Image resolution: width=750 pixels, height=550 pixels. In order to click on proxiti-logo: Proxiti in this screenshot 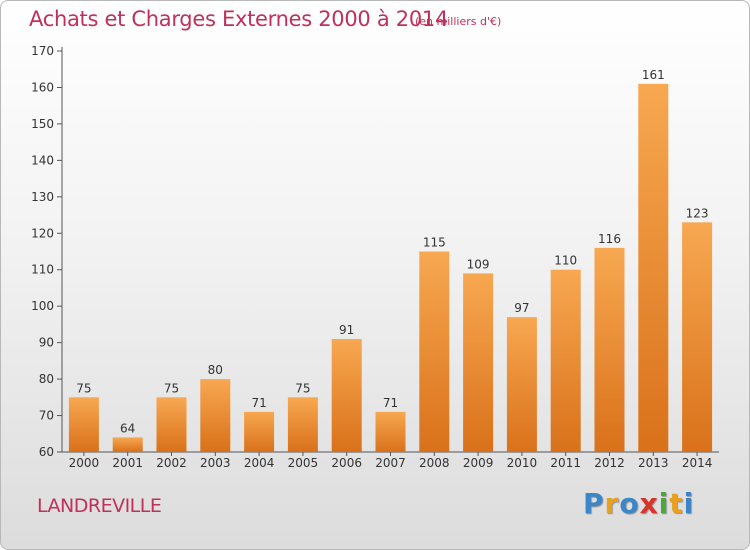, I will do `click(638, 503)`.